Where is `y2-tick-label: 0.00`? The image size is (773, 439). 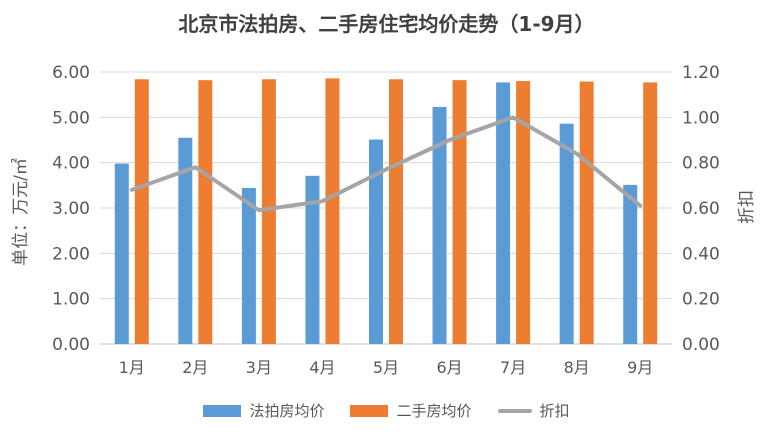 y2-tick-label: 0.00 is located at coordinates (701, 345).